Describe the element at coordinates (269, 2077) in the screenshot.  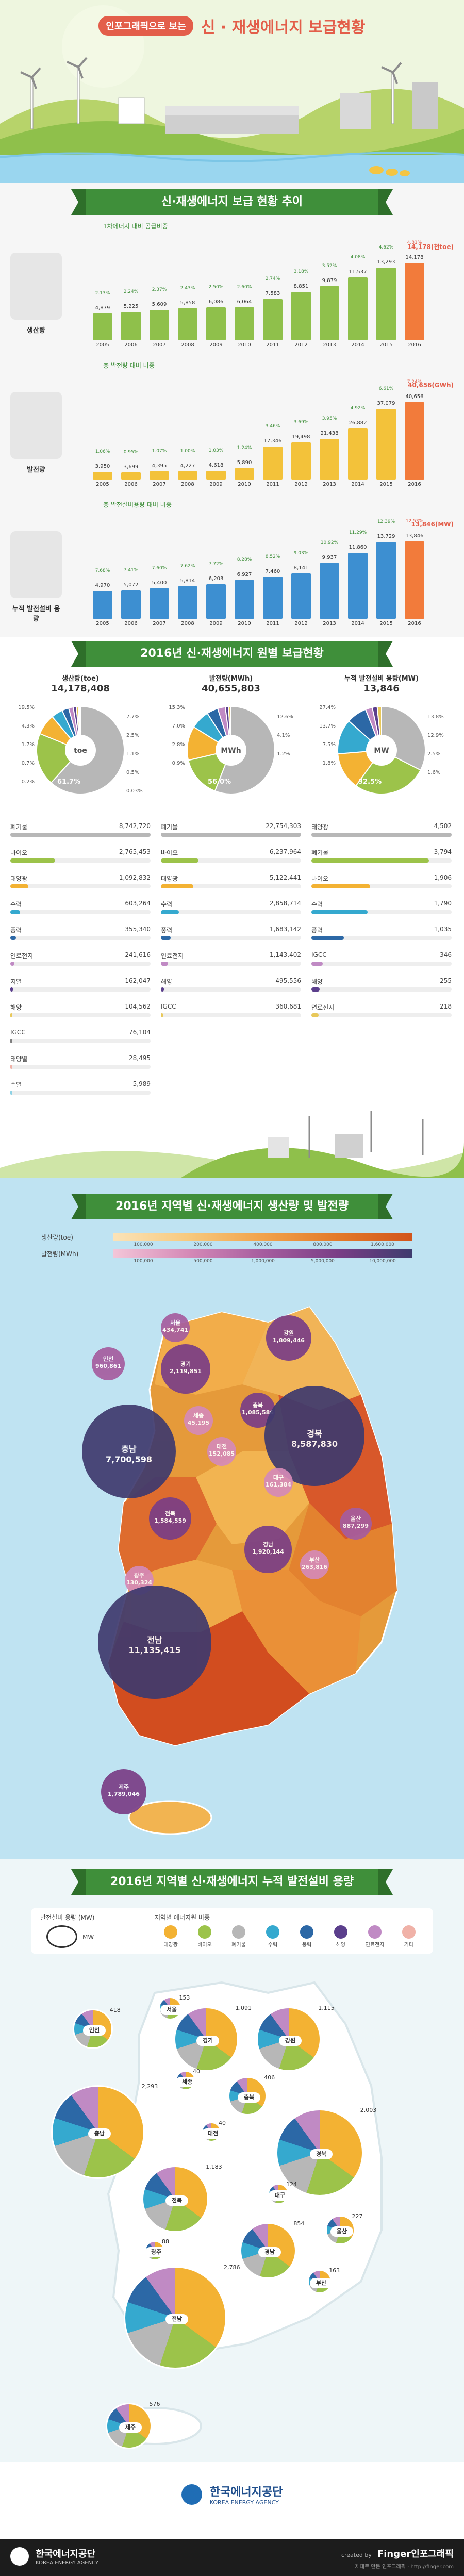
I see `capacity-bubble-value: 406` at that location.